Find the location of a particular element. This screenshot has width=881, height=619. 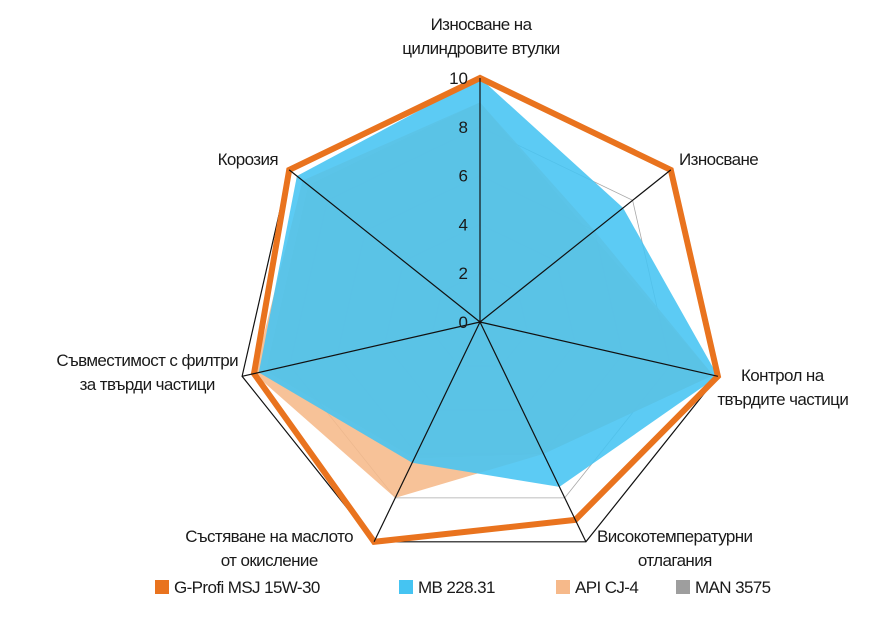

legend-item: MB 228.31 is located at coordinates (447, 587).